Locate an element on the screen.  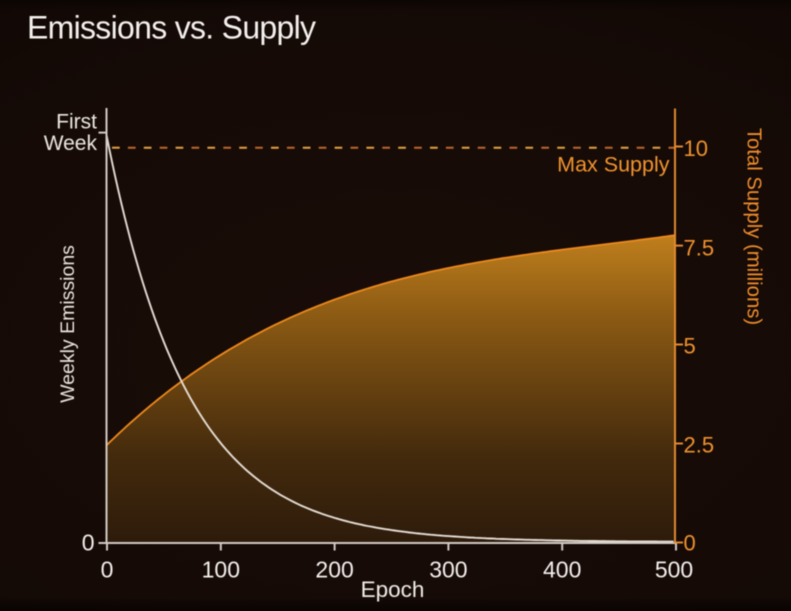
svg-text: Max Supply is located at coordinates (613, 165).